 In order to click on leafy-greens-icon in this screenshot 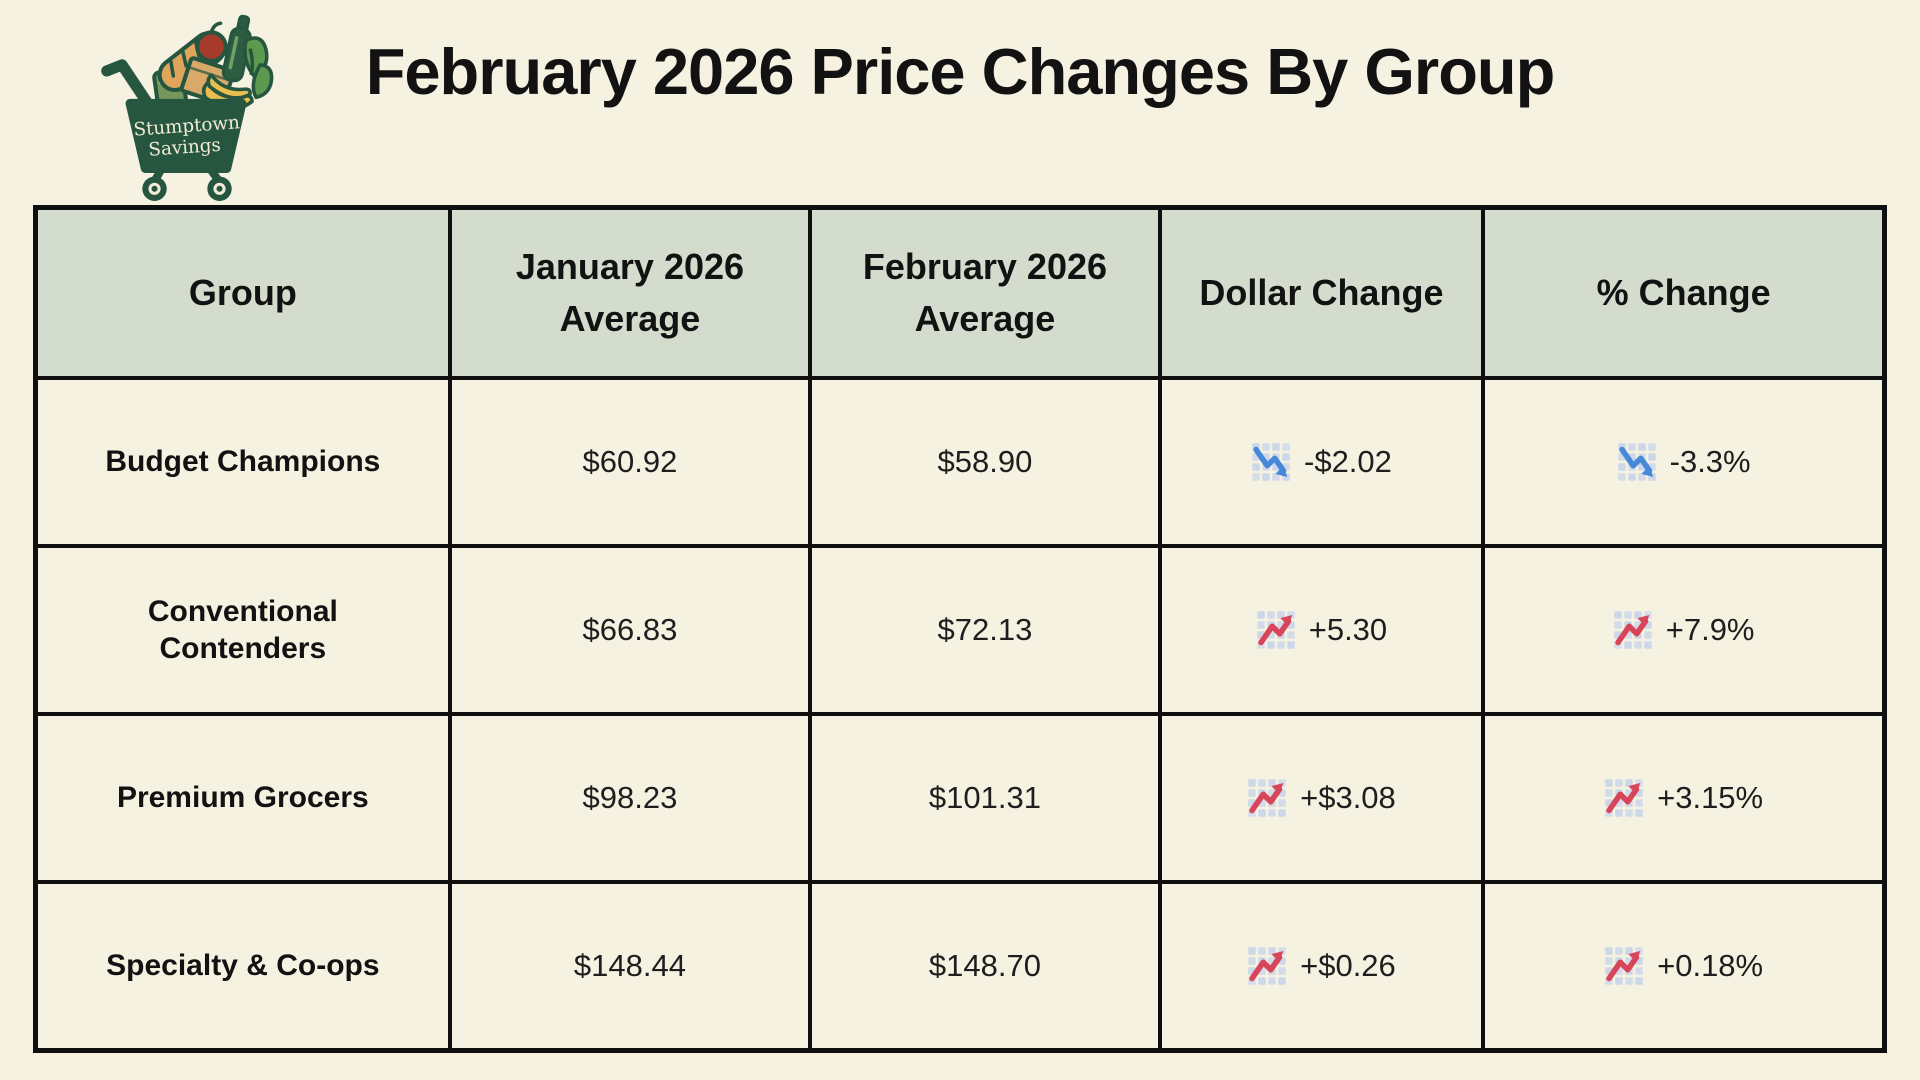, I will do `click(258, 68)`.